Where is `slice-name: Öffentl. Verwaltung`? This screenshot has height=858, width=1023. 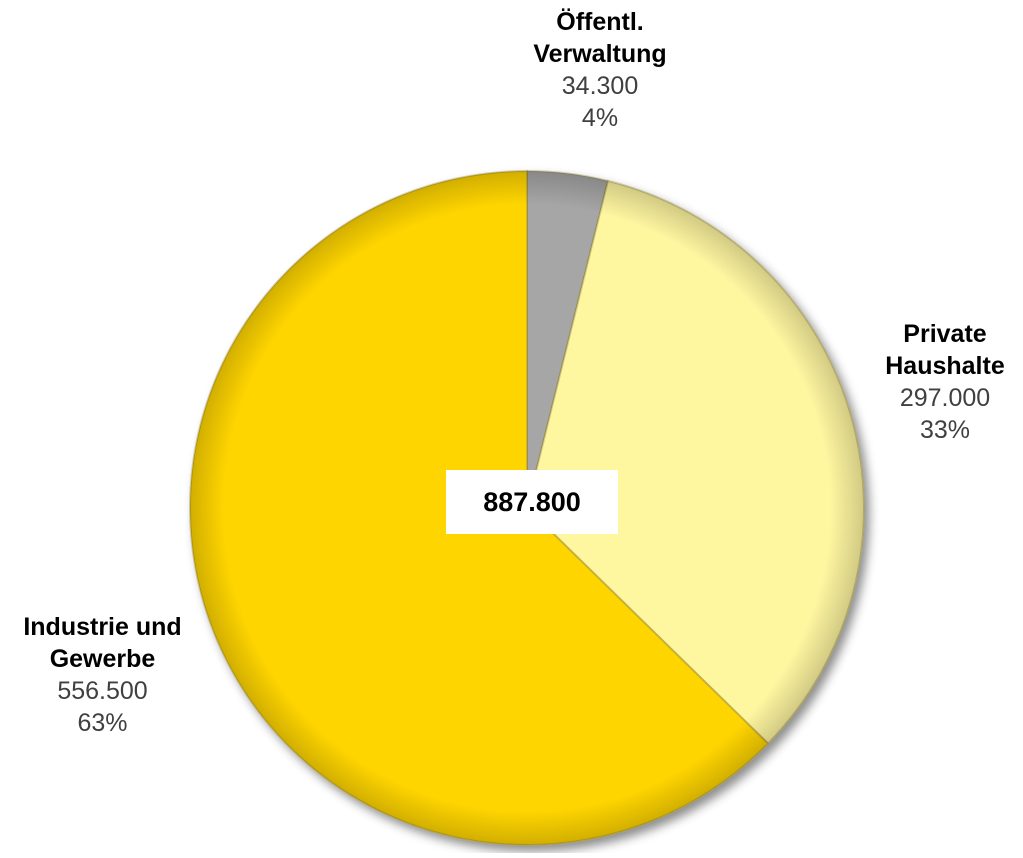
slice-name: Öffentl. Verwaltung is located at coordinates (600, 38).